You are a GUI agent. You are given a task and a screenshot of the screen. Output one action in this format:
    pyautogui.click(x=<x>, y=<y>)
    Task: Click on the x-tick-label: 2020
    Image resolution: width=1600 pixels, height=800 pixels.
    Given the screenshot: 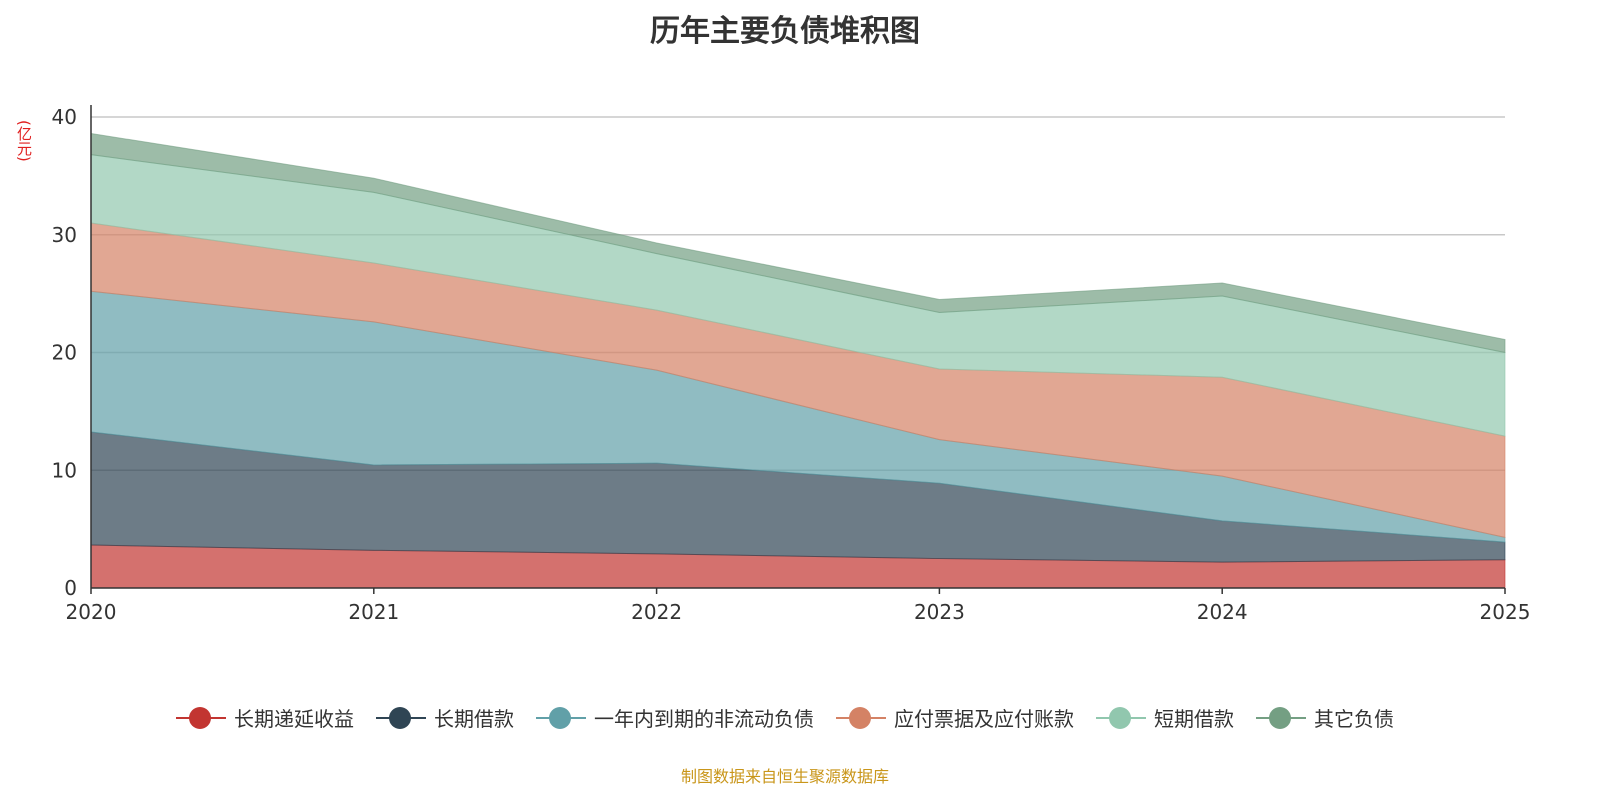 What is the action you would take?
    pyautogui.click(x=91, y=612)
    